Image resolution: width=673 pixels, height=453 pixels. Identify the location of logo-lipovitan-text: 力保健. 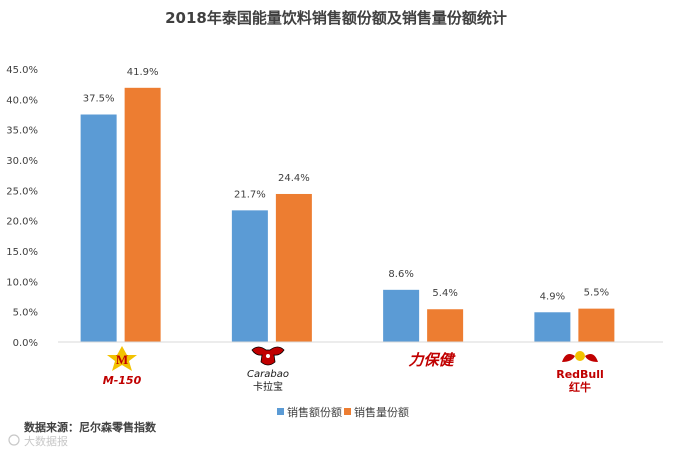
(432, 360).